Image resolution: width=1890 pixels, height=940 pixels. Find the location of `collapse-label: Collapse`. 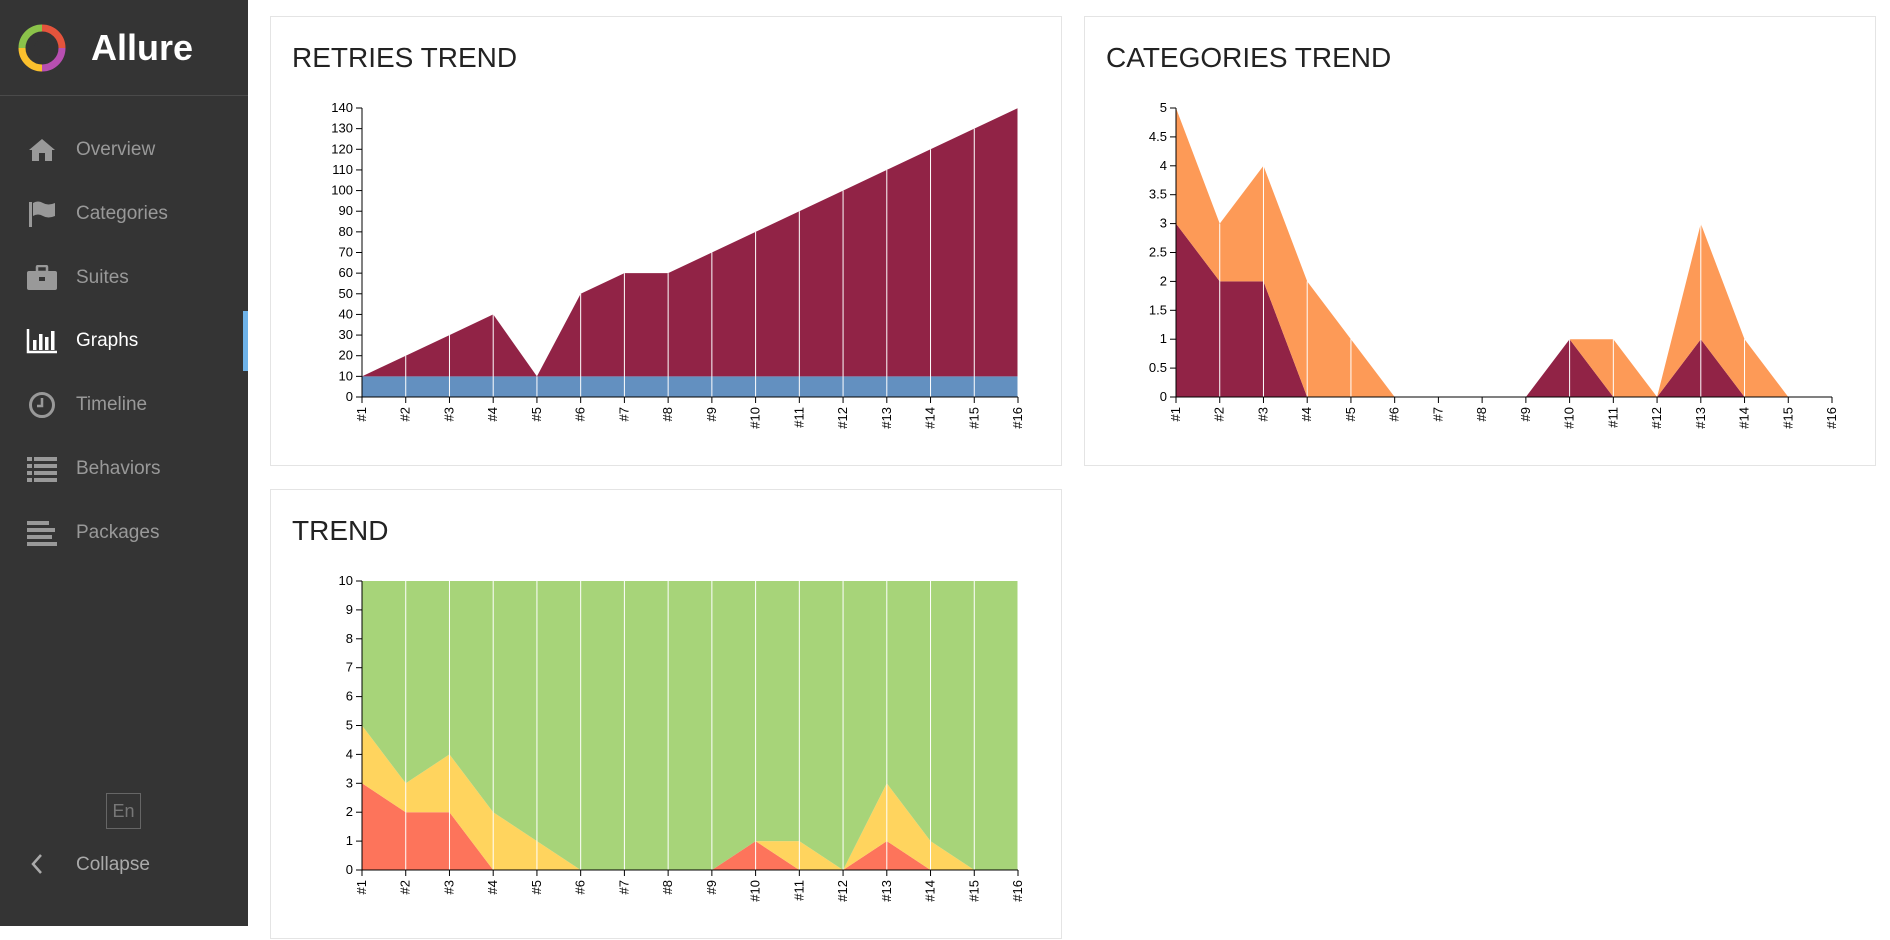

collapse-label: Collapse is located at coordinates (113, 864).